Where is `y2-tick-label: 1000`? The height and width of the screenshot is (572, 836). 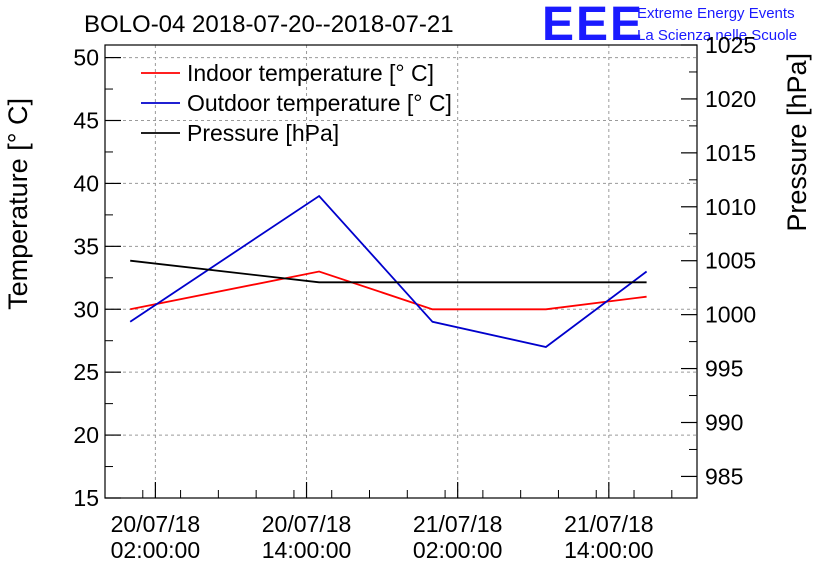
y2-tick-label: 1000 is located at coordinates (730, 315).